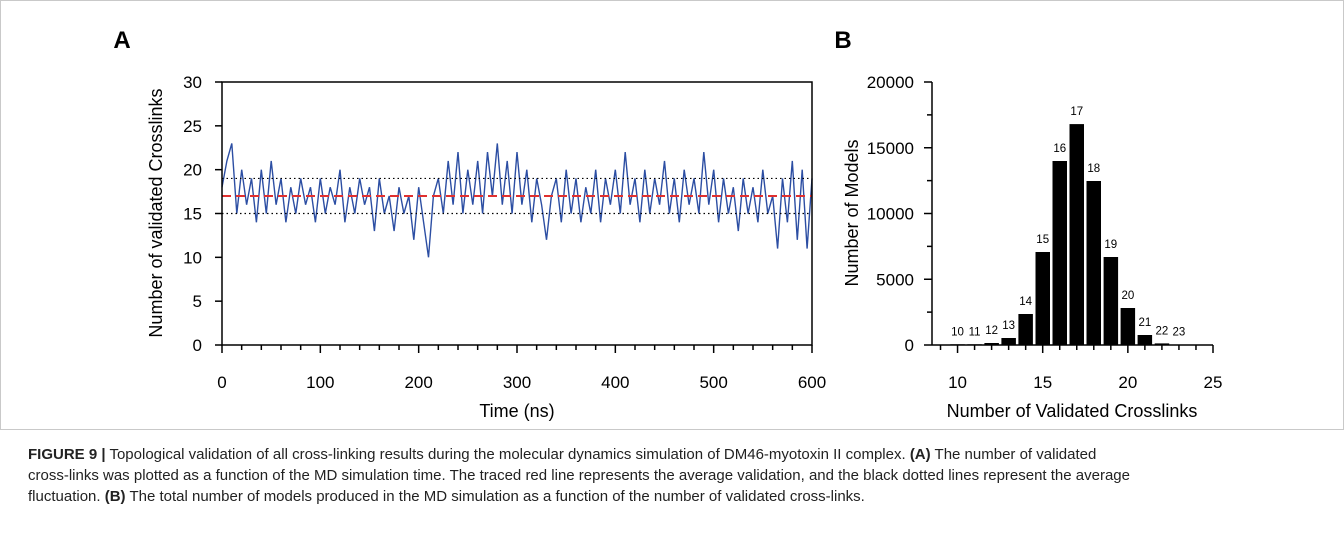  Describe the element at coordinates (615, 382) in the screenshot. I see `x-tick-label: 400` at that location.